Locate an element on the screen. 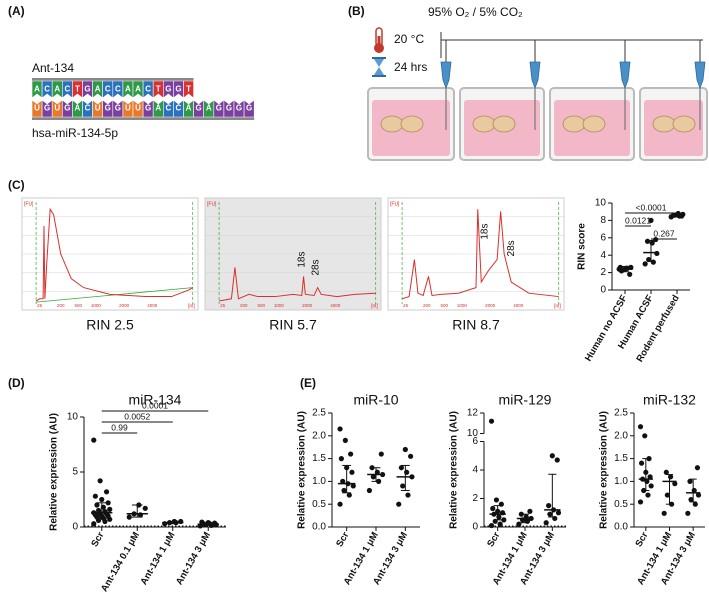 The height and width of the screenshot is (596, 709). nozzle is located at coordinates (535, 75).